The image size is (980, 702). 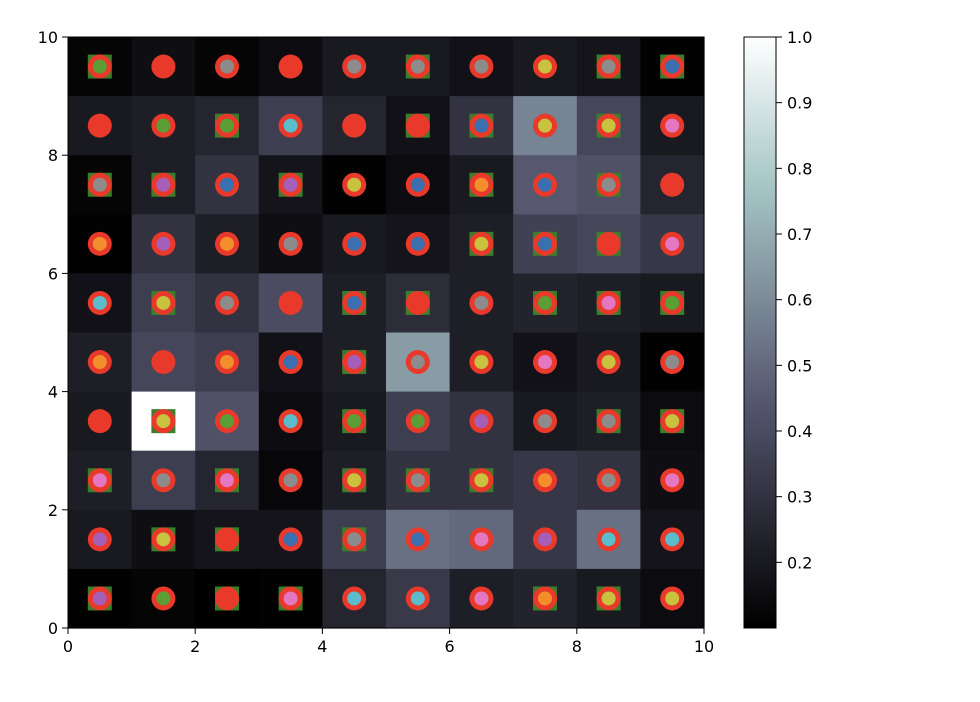 What do you see at coordinates (53, 392) in the screenshot?
I see `y-tick-label: 4` at bounding box center [53, 392].